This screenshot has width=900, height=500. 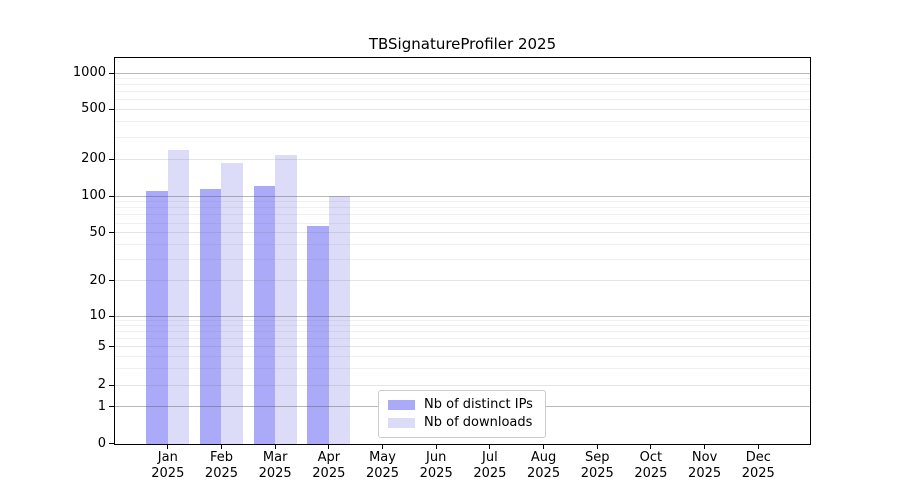 I want to click on ytick-label-5: 5, so click(x=101, y=346).